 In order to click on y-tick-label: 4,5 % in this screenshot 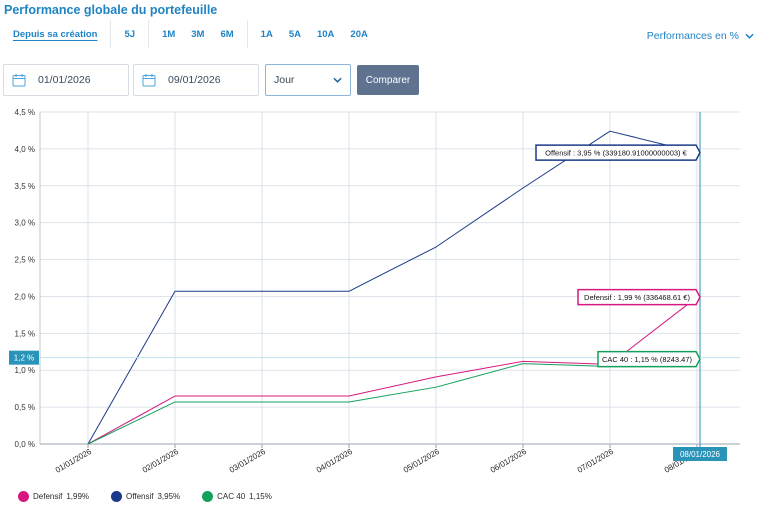, I will do `click(25, 112)`.